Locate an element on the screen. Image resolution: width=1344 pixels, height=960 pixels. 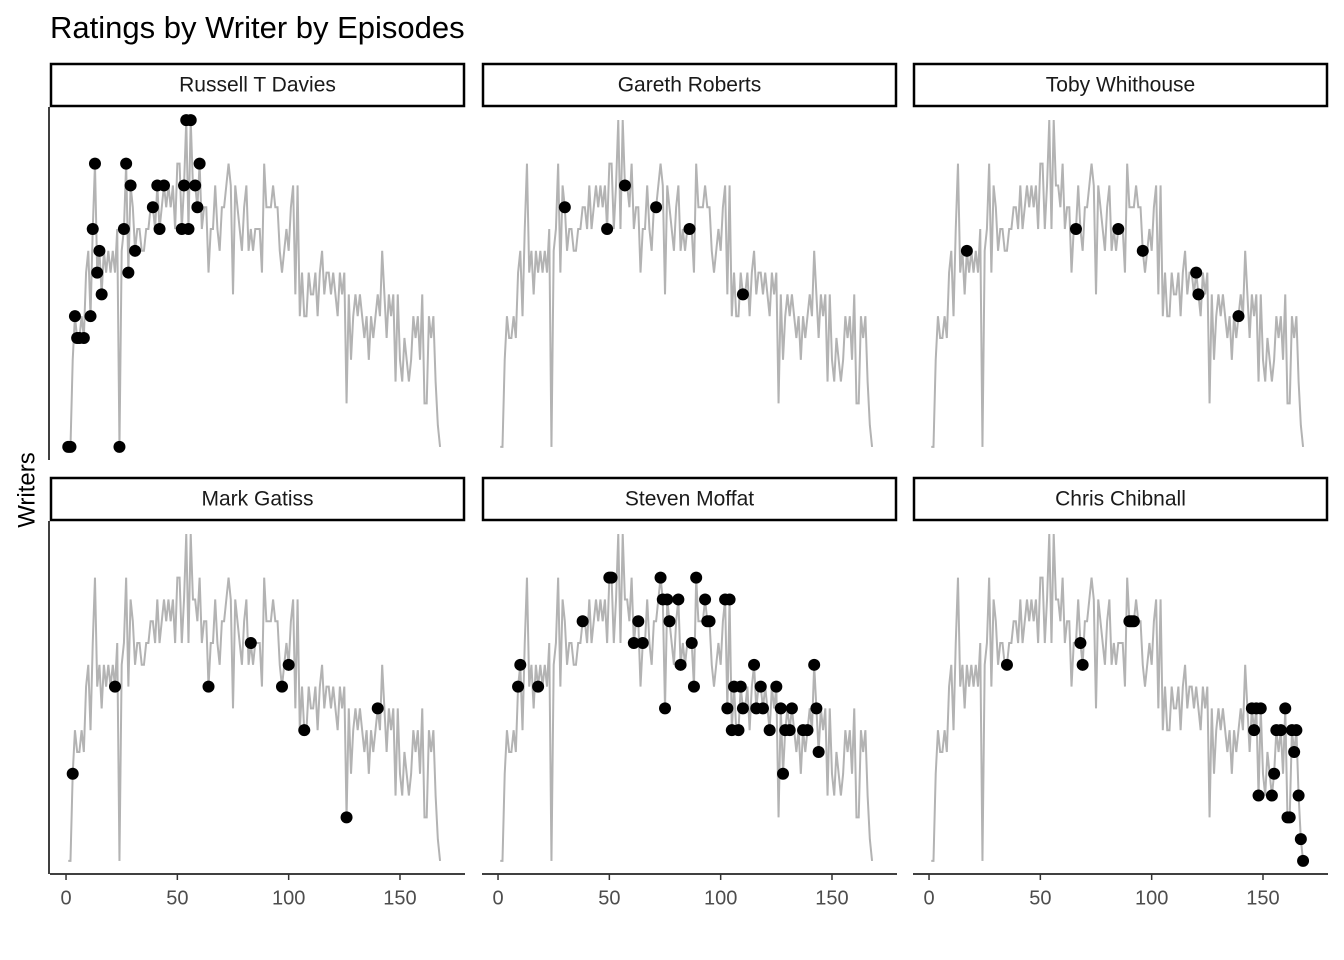
x-tick-label: 150 is located at coordinates (1262, 898).